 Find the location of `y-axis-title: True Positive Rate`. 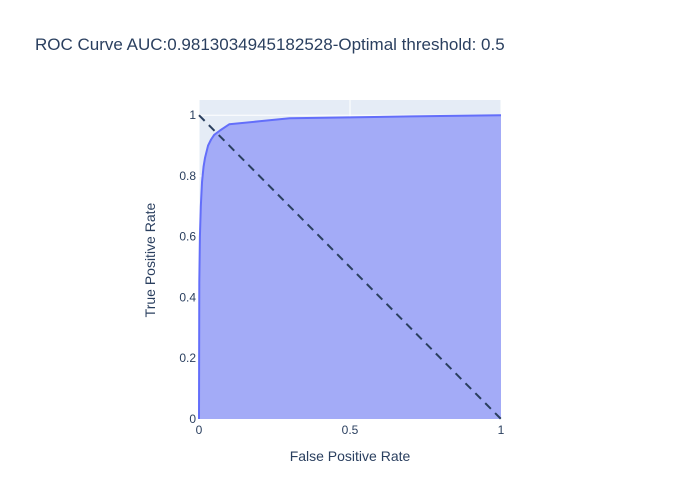

y-axis-title: True Positive Rate is located at coordinates (150, 259).